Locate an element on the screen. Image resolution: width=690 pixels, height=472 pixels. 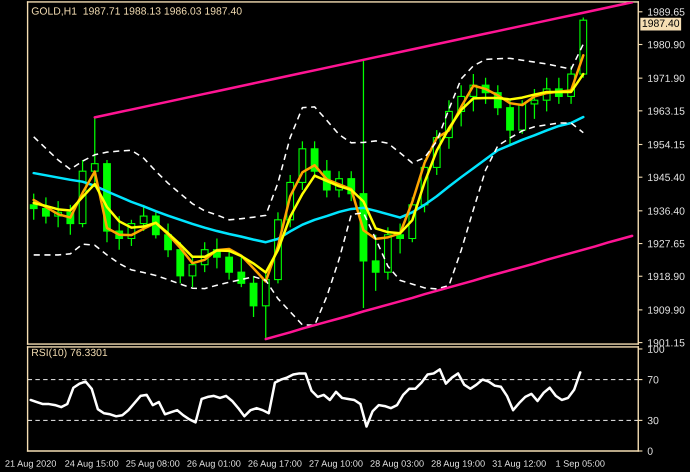
y-tick-label: 1945.40 is located at coordinates (666, 178).